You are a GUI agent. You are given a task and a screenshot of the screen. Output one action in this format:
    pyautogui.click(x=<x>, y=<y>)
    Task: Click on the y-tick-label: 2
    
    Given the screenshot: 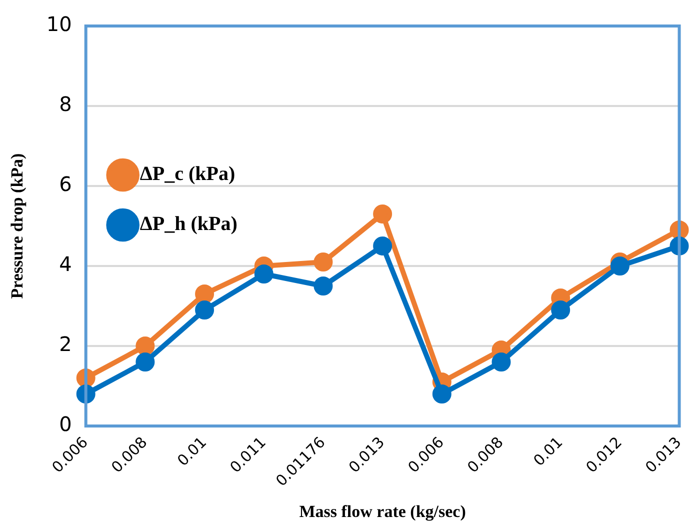 What is the action you would take?
    pyautogui.click(x=65, y=344)
    